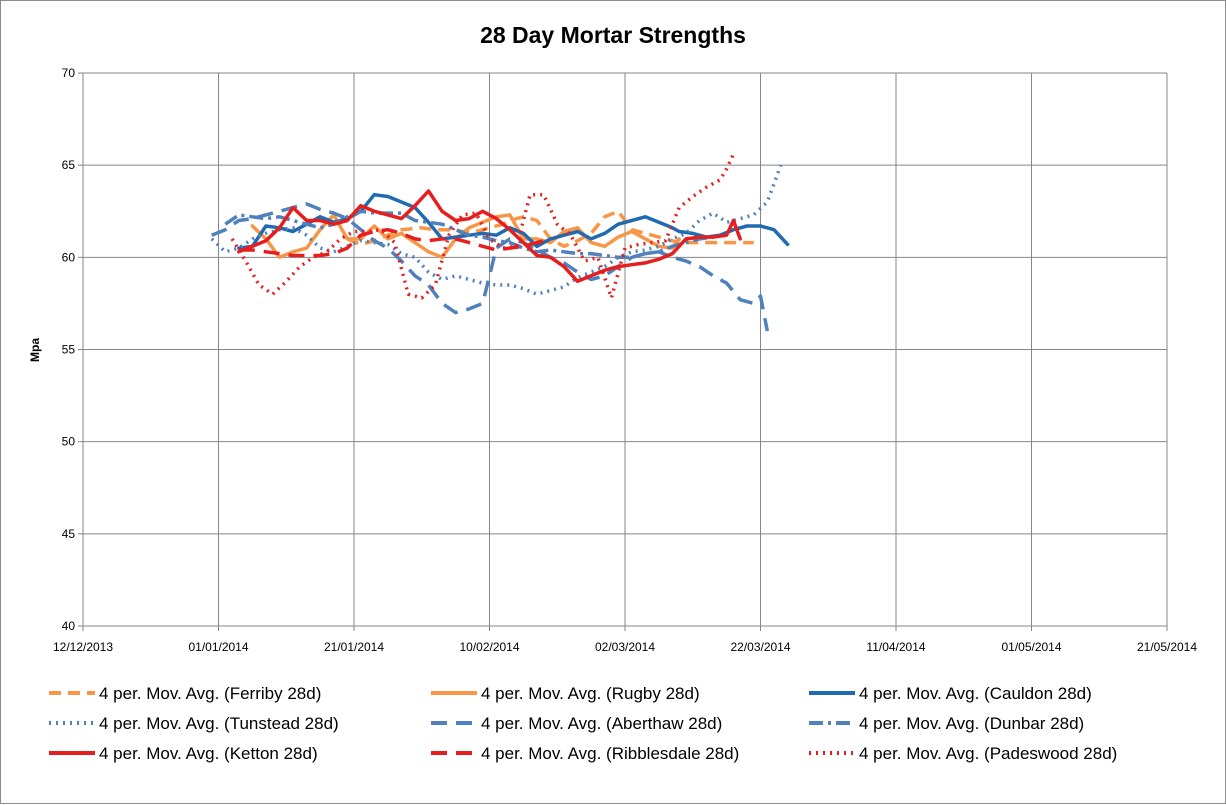  Describe the element at coordinates (610, 753) in the screenshot. I see `legend-entry-label: 4 per. Mov. Avg. (Ribblesdale 28d)` at that location.